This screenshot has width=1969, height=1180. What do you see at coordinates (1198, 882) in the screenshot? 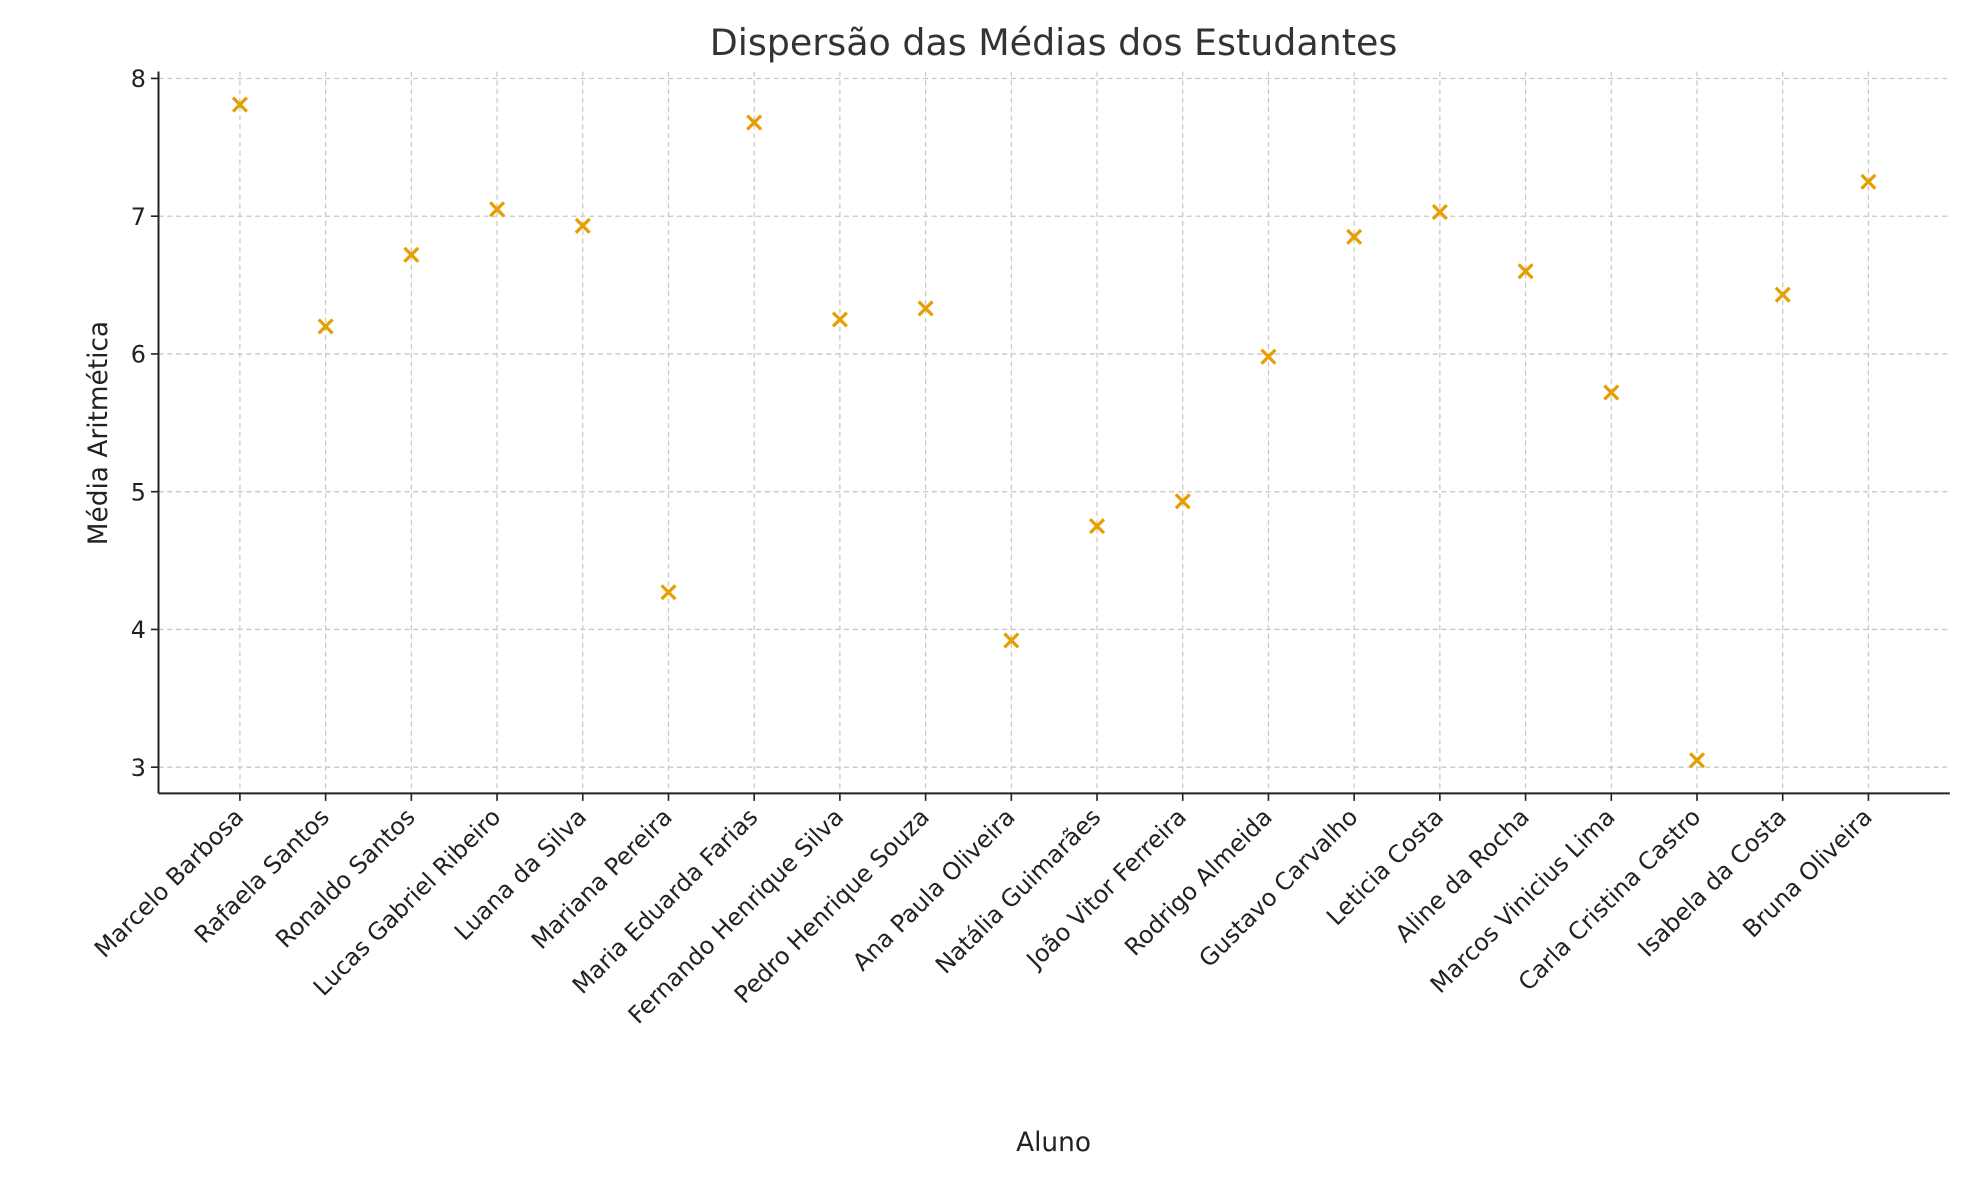
I see `x-tick-label: Rodrigo Almeida` at bounding box center [1198, 882].